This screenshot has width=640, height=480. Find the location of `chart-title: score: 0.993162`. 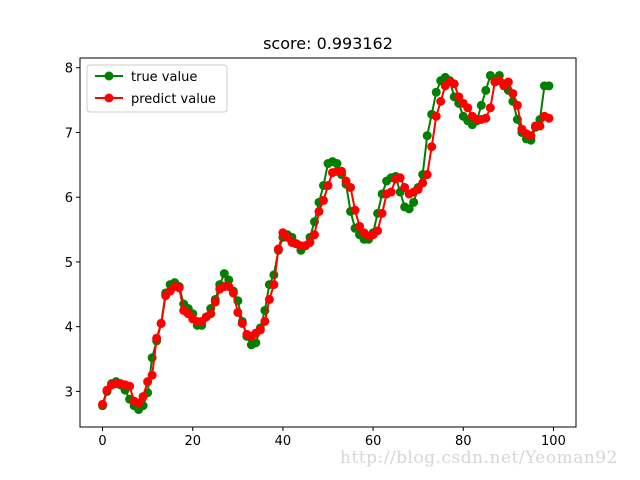

chart-title: score: 0.993162 is located at coordinates (328, 43).